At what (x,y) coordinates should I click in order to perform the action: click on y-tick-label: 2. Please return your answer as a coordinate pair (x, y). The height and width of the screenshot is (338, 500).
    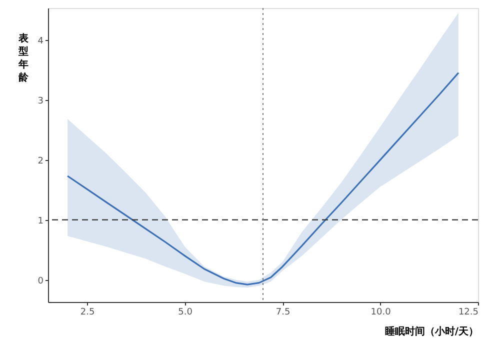
    Looking at the image, I should click on (41, 161).